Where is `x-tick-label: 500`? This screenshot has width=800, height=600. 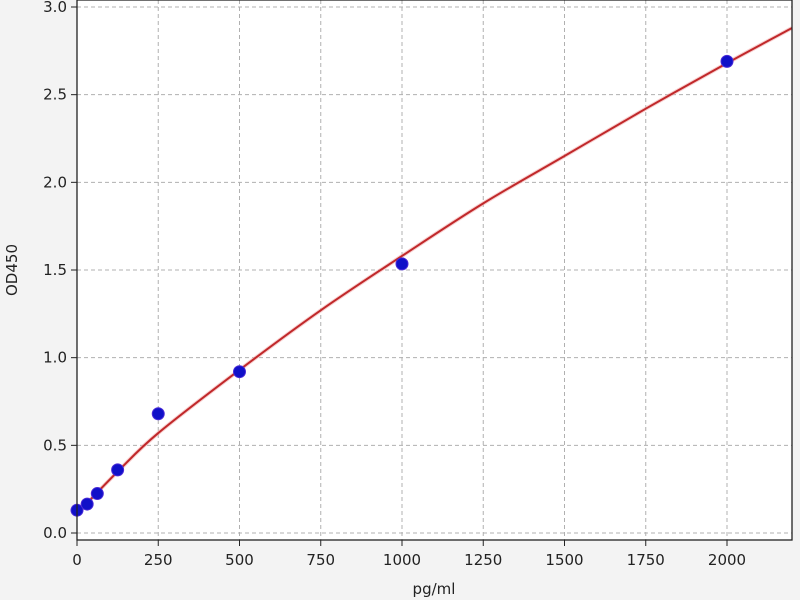 x-tick-label: 500 is located at coordinates (239, 560).